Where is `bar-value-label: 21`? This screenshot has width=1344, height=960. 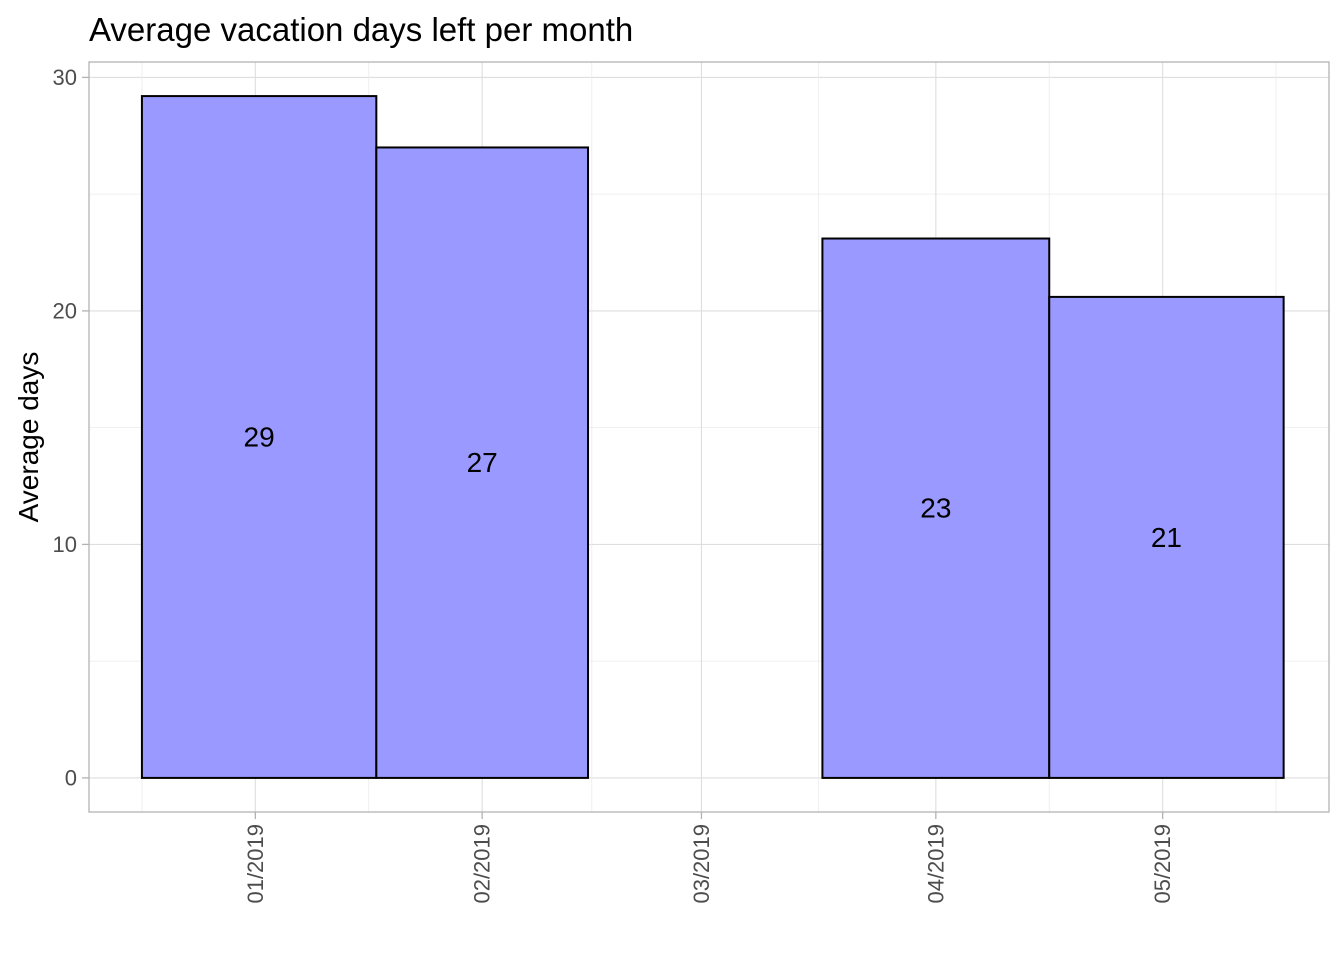 bar-value-label: 21 is located at coordinates (1166, 537).